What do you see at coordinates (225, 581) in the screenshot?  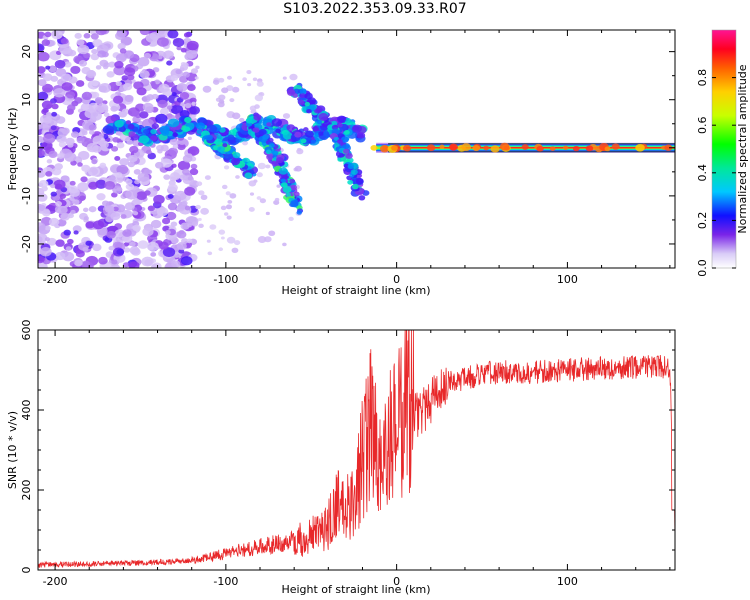 I see `snr-x-tick-label: -100` at bounding box center [225, 581].